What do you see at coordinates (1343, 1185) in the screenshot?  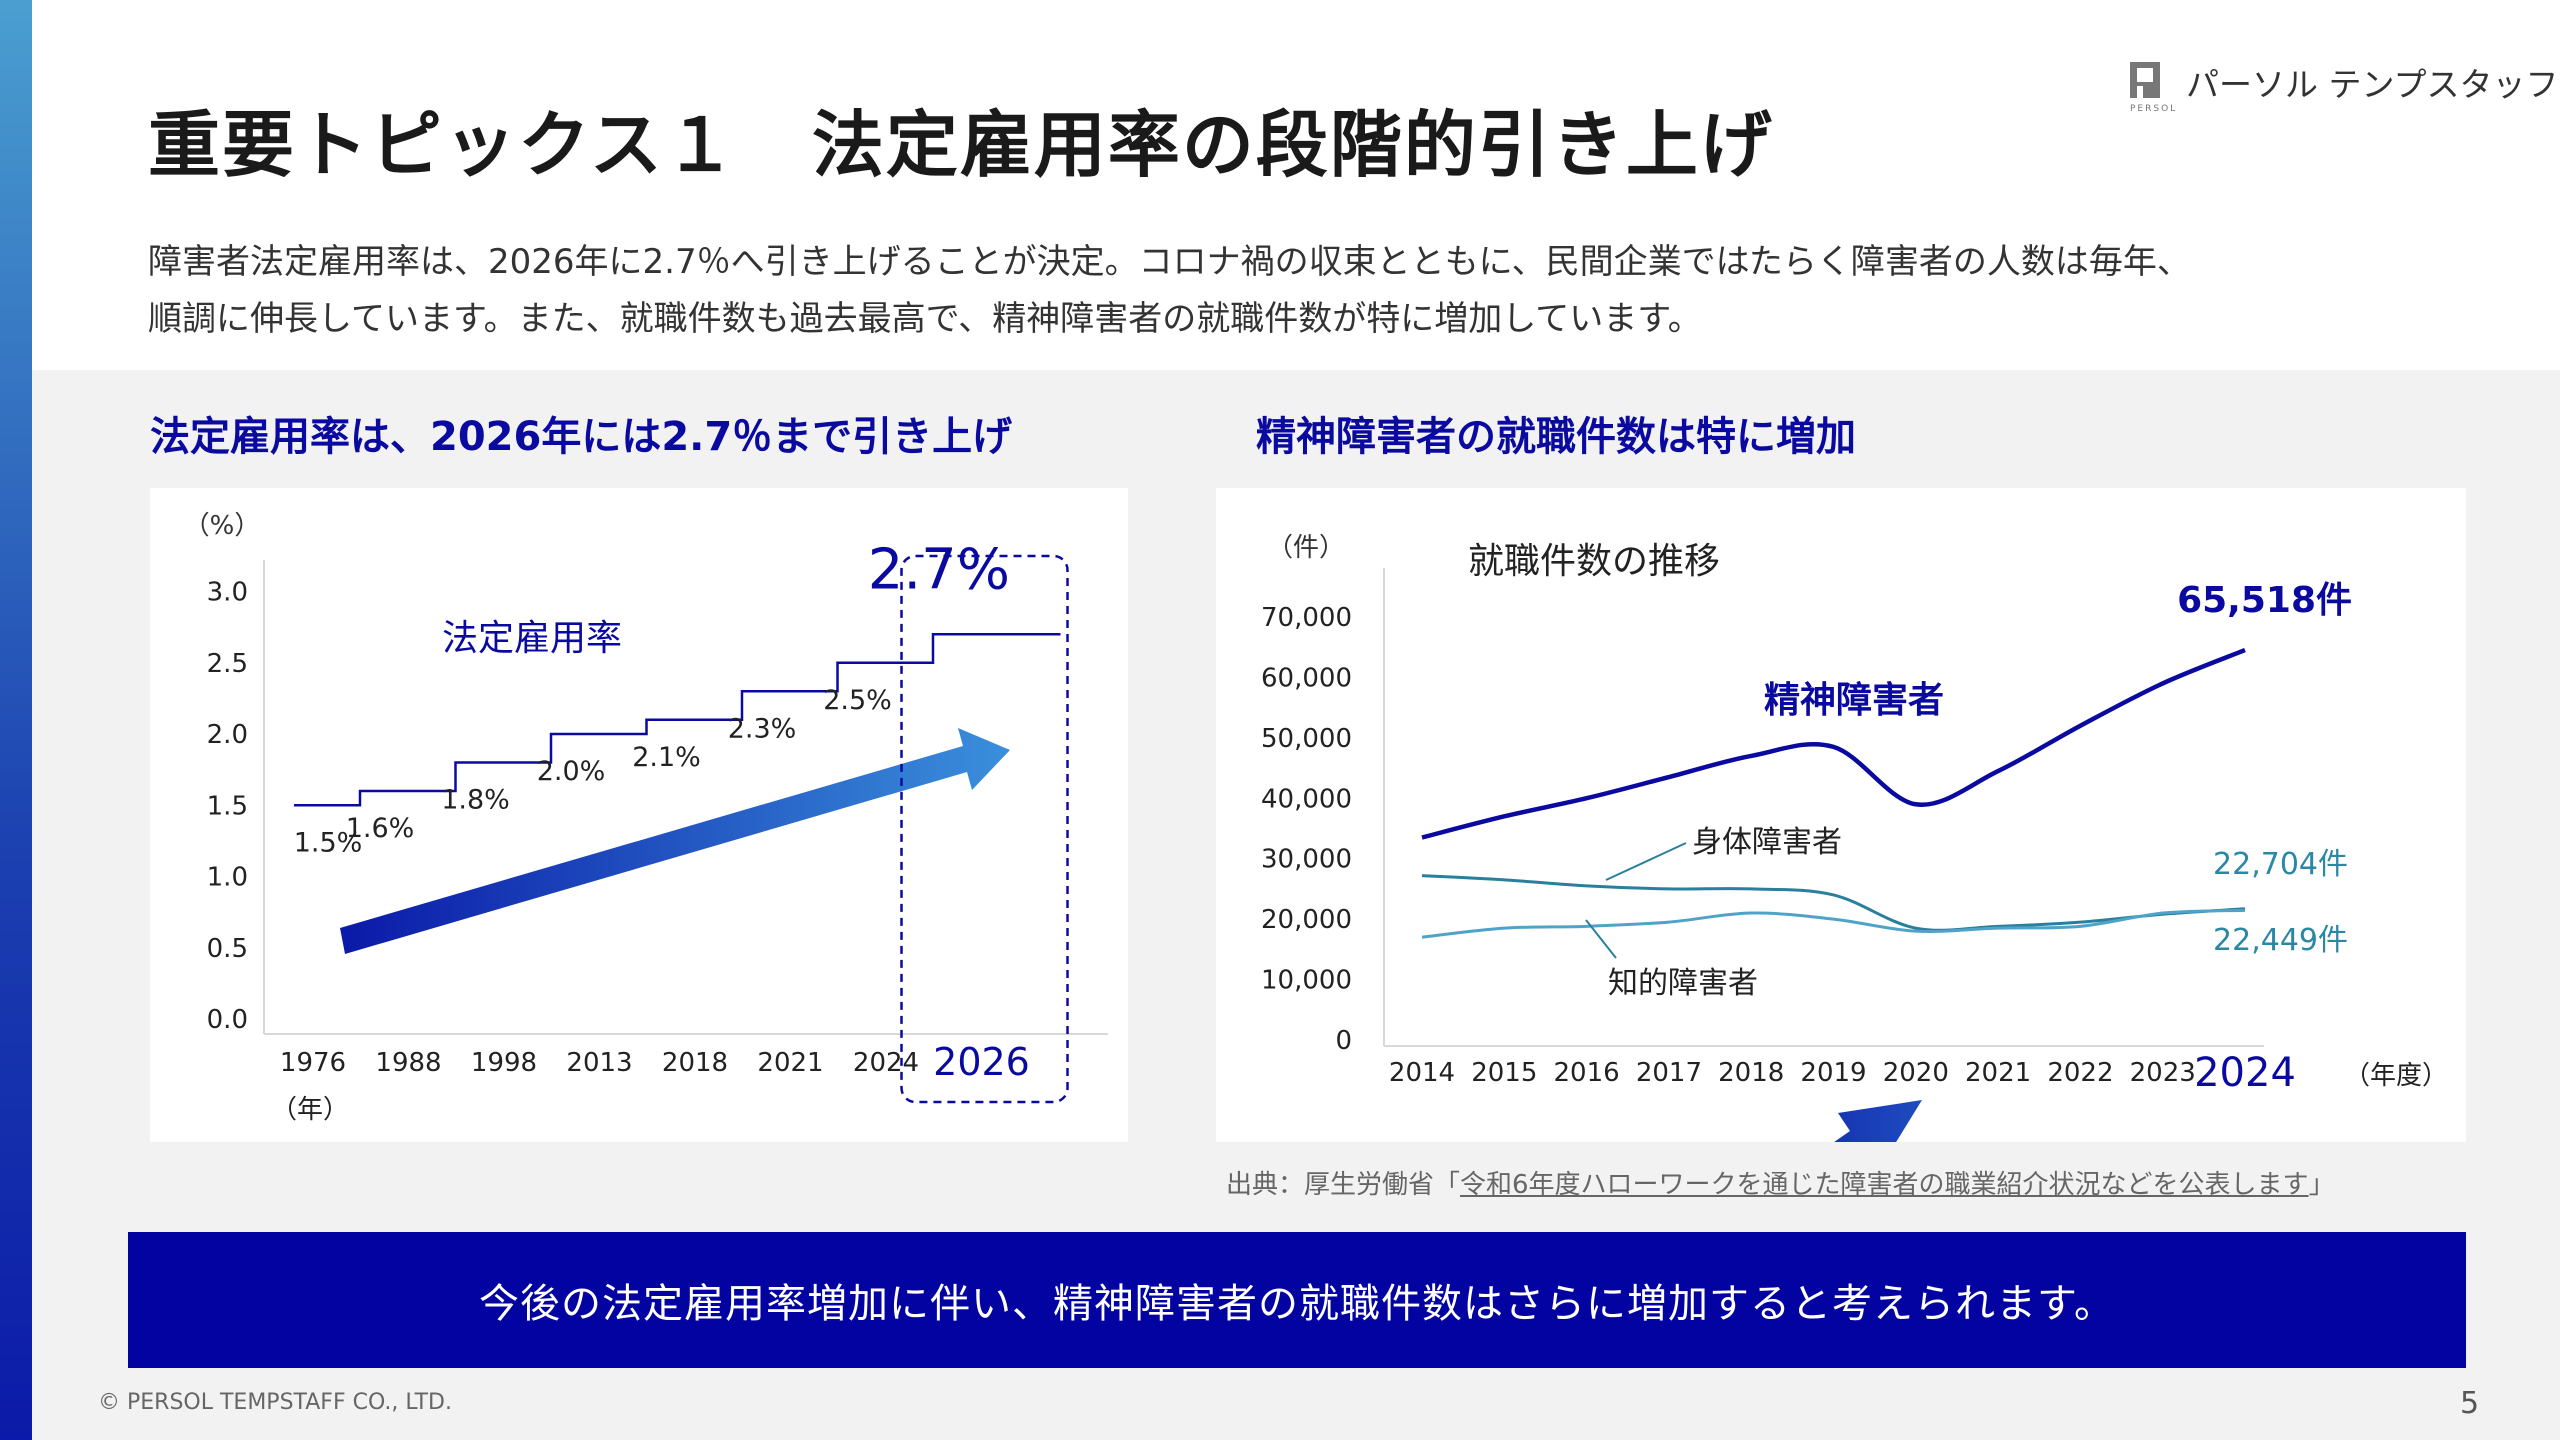 I see `source-prefix: 出典：厚生労働省「` at bounding box center [1343, 1185].